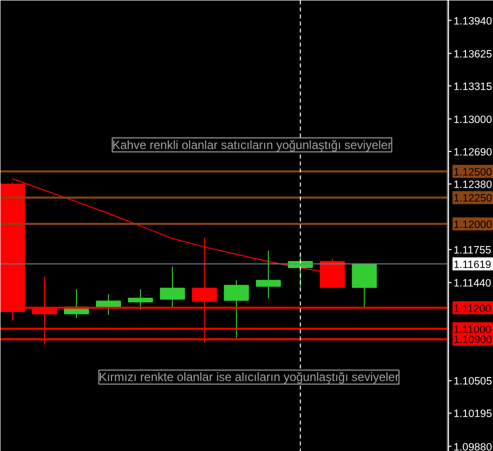 Image resolution: width=493 pixels, height=451 pixels. What do you see at coordinates (473, 414) in the screenshot?
I see `y-tick-label: 1.10195` at bounding box center [473, 414].